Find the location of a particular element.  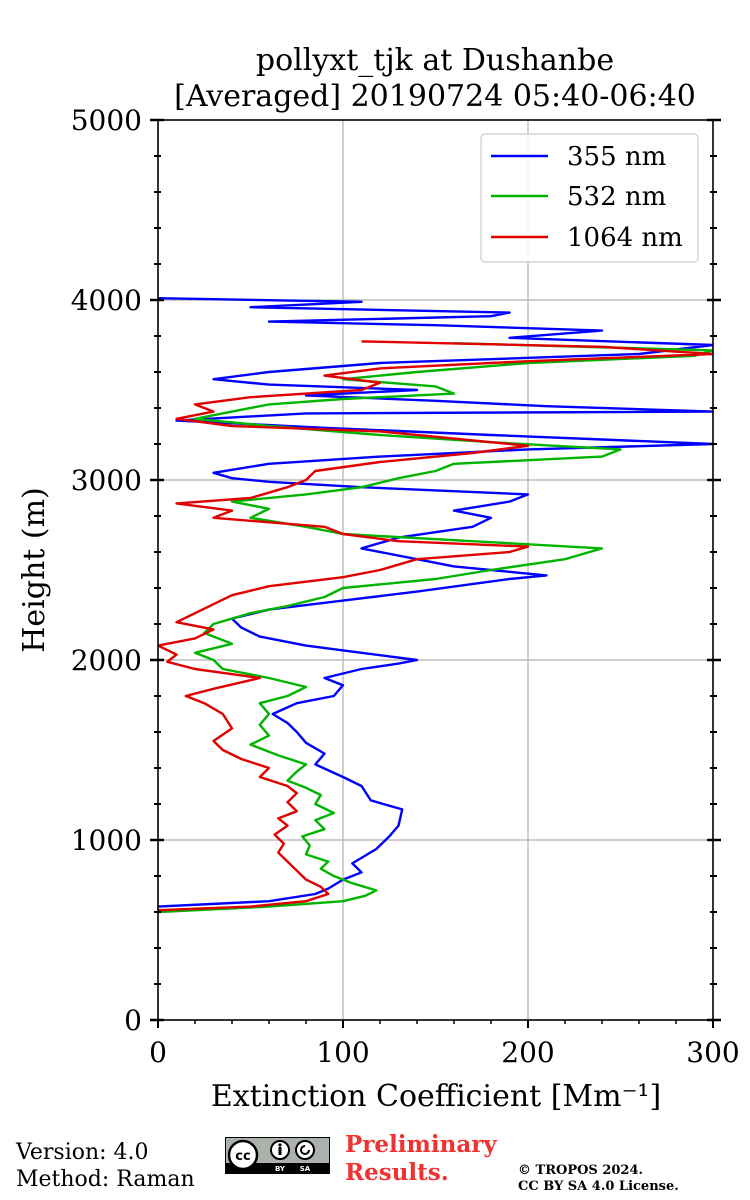

y-axis-label: Height (m) is located at coordinates (34, 569).